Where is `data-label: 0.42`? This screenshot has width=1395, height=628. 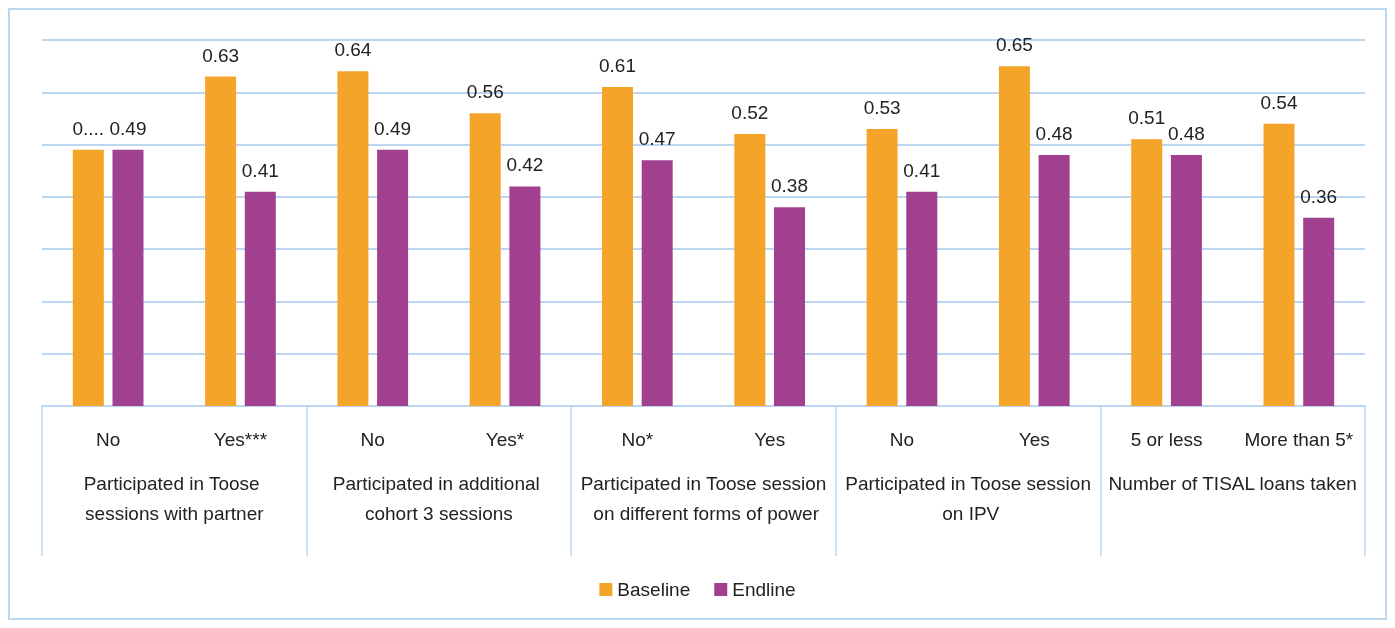
data-label: 0.42 is located at coordinates (525, 165).